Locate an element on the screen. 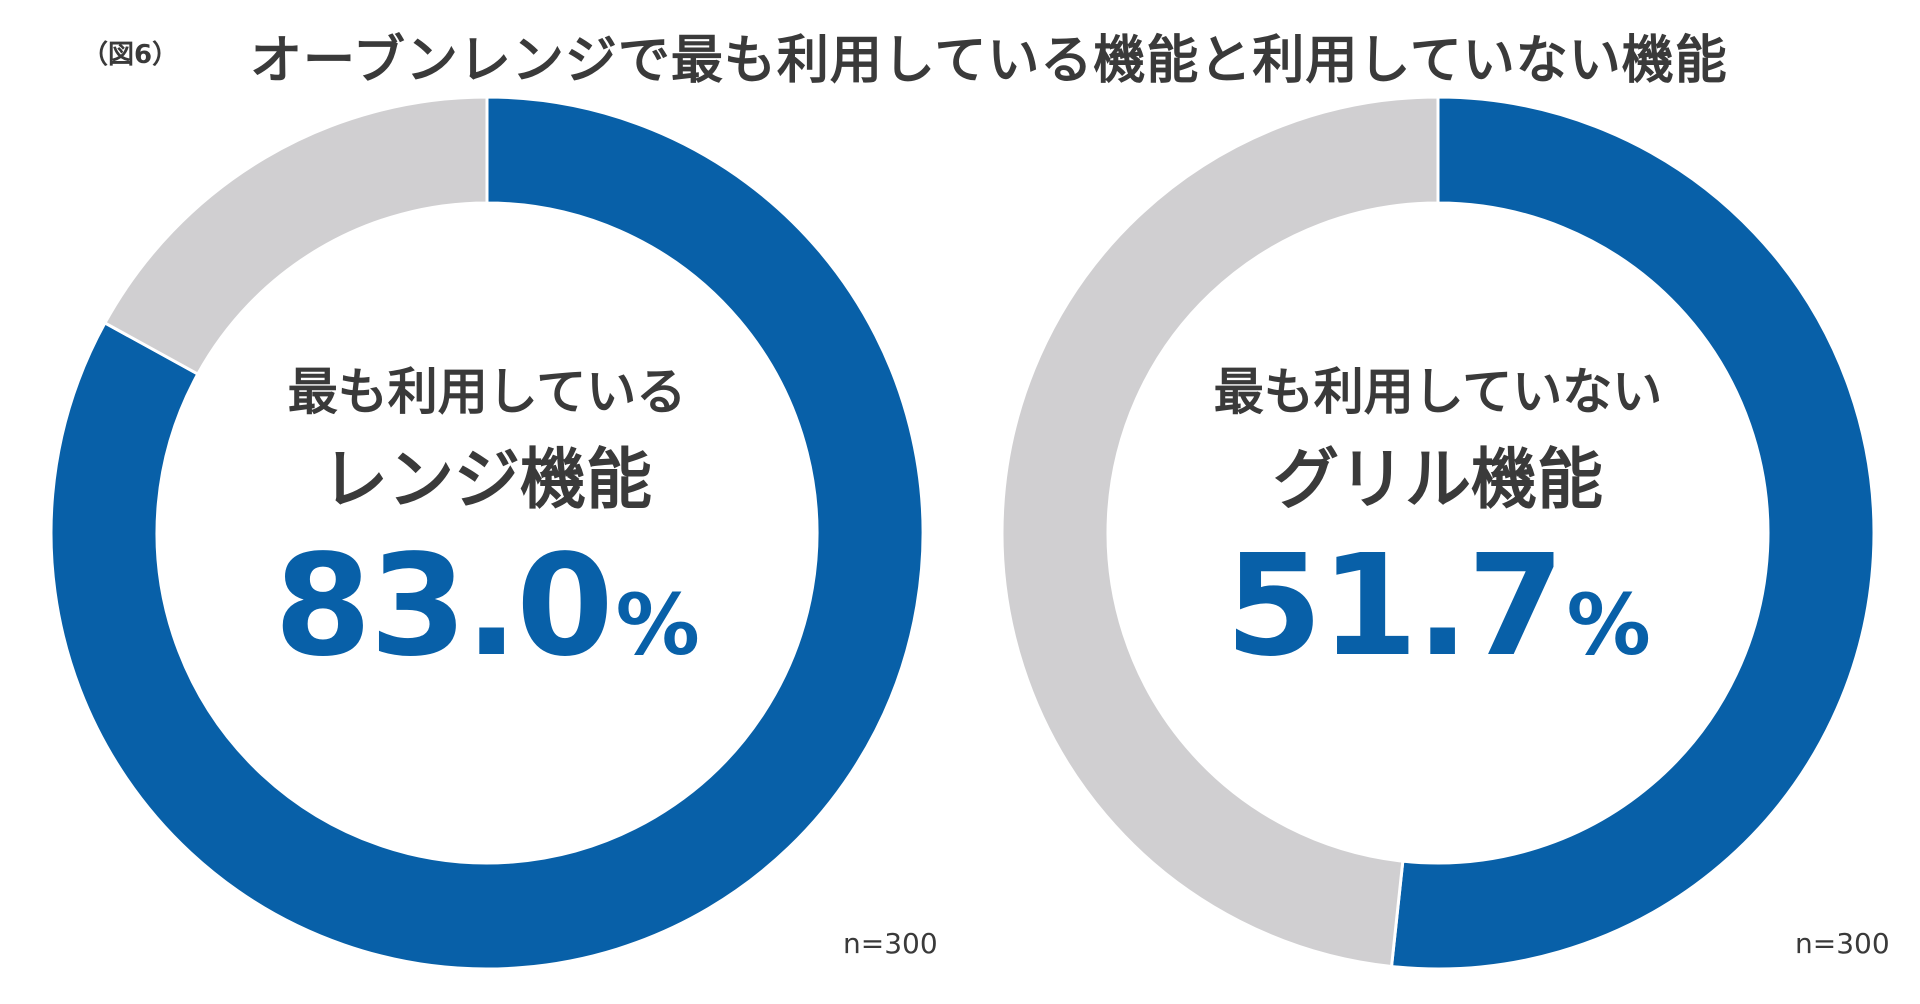  donut-2-value: 51.7% is located at coordinates (1438, 607).